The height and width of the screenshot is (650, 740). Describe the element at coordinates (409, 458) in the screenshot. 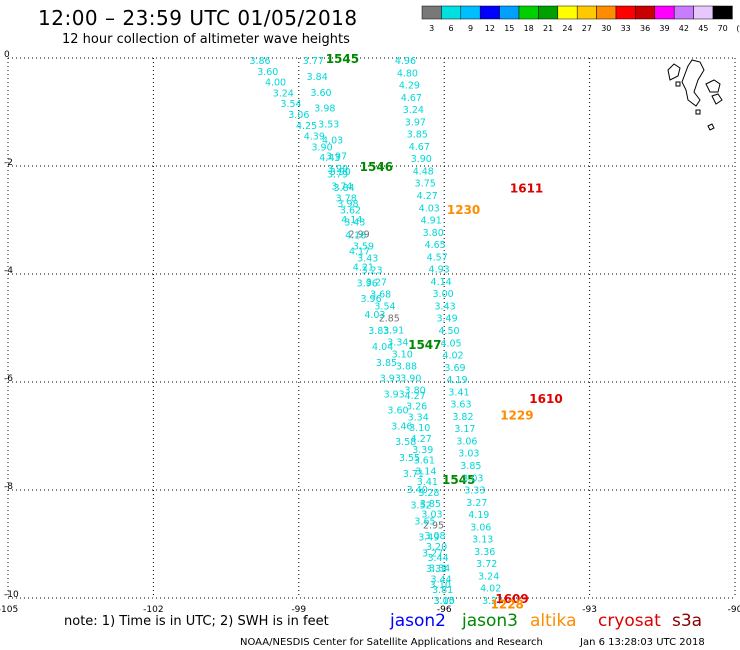

I see `swh-value: 3.55` at that location.